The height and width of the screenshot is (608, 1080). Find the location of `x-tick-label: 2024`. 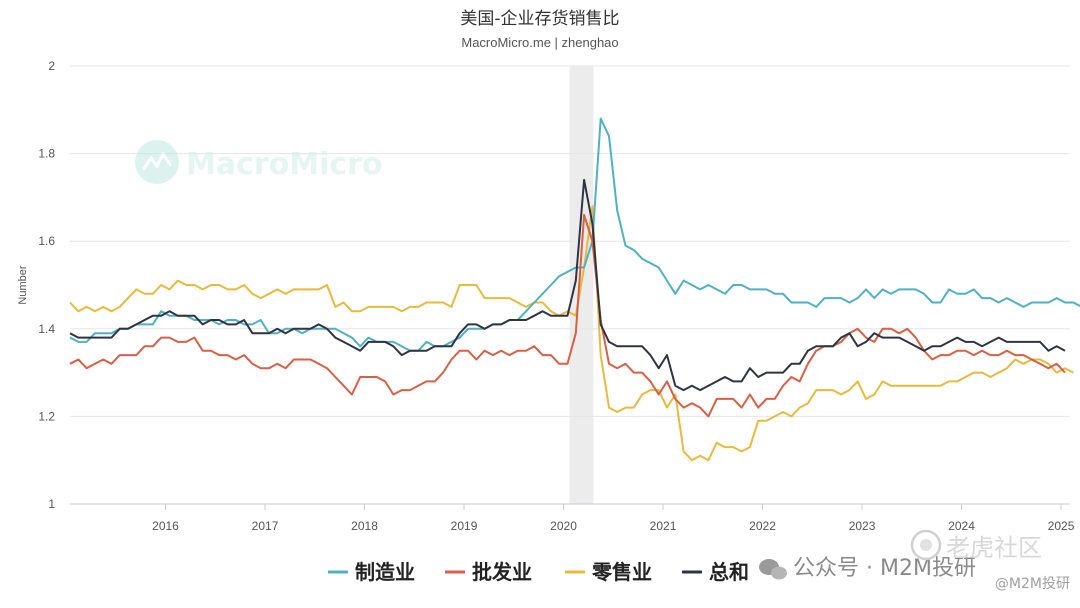

x-tick-label: 2024 is located at coordinates (961, 526).